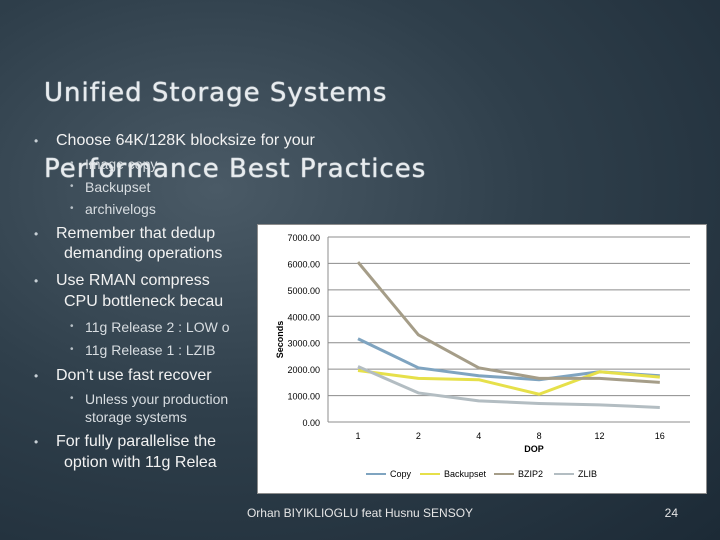  I want to click on bullet-item: Use RMAN compress, so click(122, 281).